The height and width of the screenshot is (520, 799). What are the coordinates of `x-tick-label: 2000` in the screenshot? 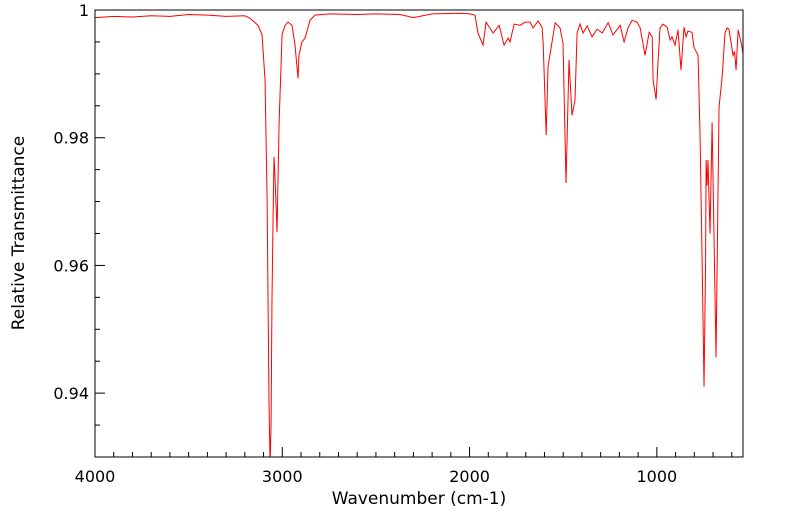 It's located at (469, 476).